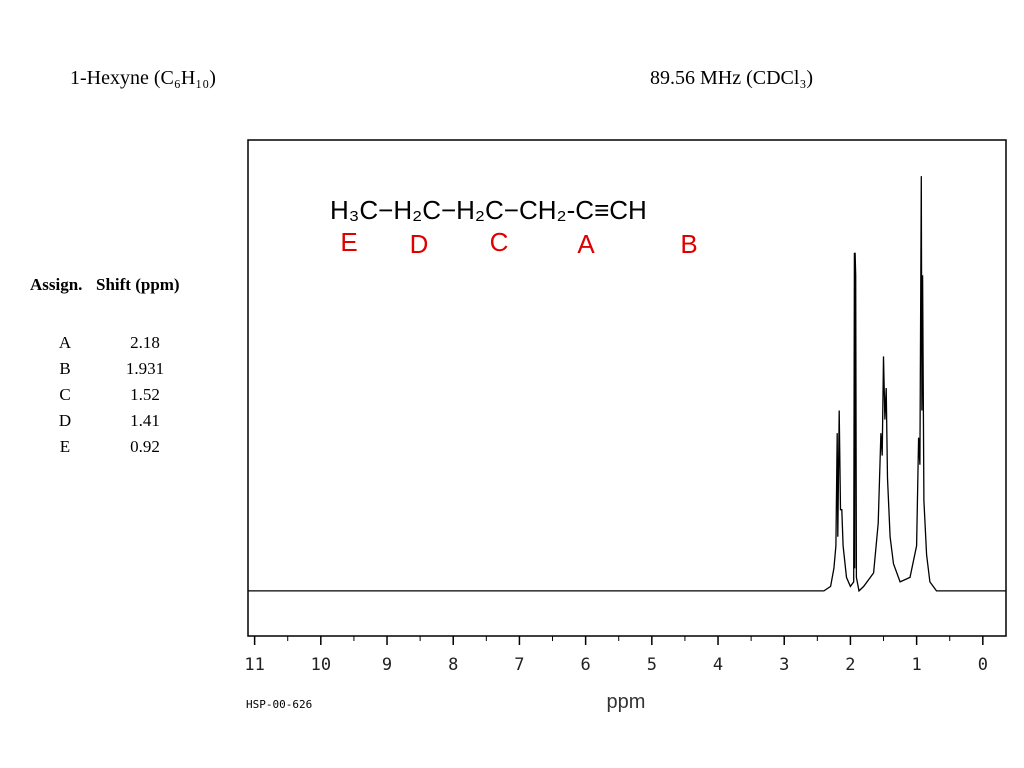  I want to click on x-tick-label: 8, so click(453, 665).